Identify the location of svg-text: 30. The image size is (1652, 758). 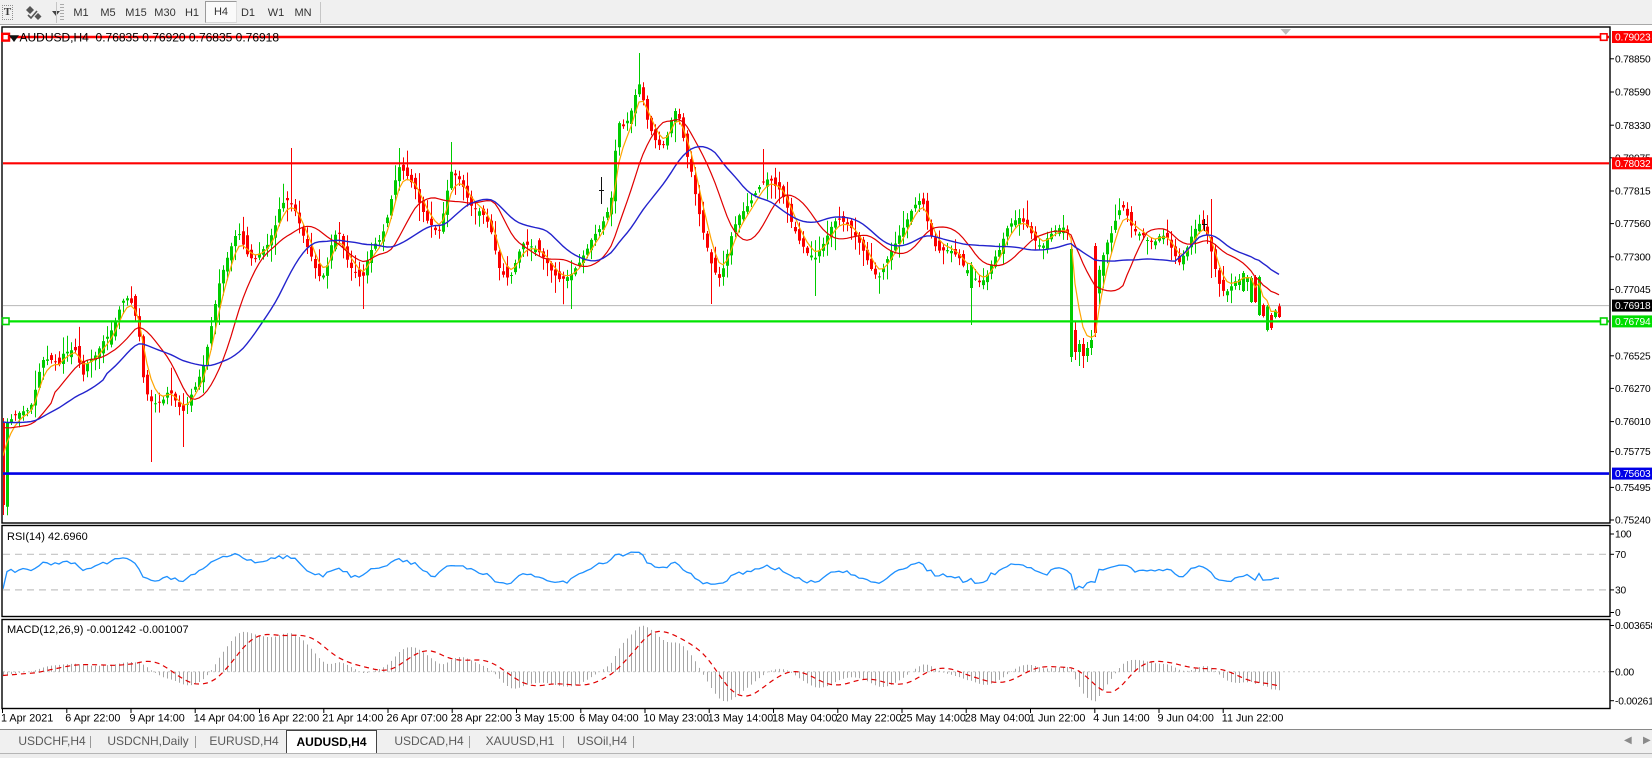
(1620, 591).